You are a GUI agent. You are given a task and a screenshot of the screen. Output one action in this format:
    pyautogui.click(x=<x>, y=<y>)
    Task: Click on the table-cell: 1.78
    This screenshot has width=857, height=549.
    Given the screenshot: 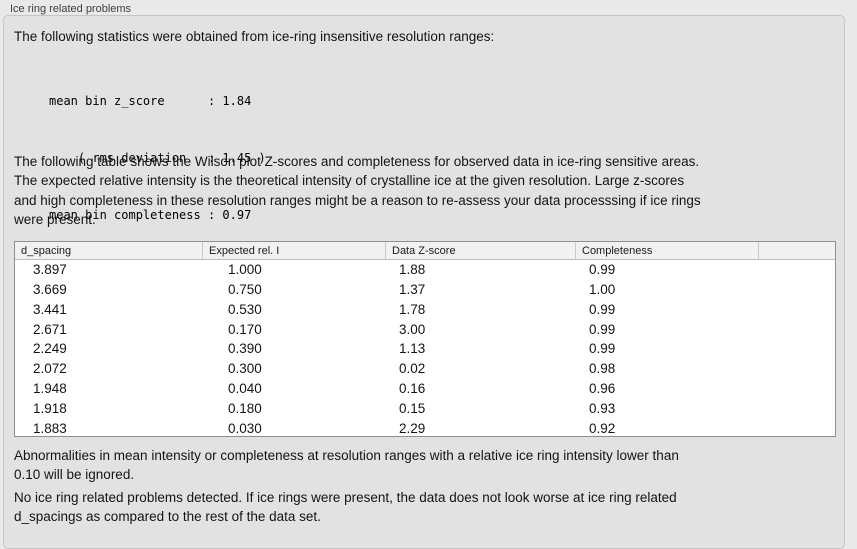 What is the action you would take?
    pyautogui.click(x=412, y=309)
    